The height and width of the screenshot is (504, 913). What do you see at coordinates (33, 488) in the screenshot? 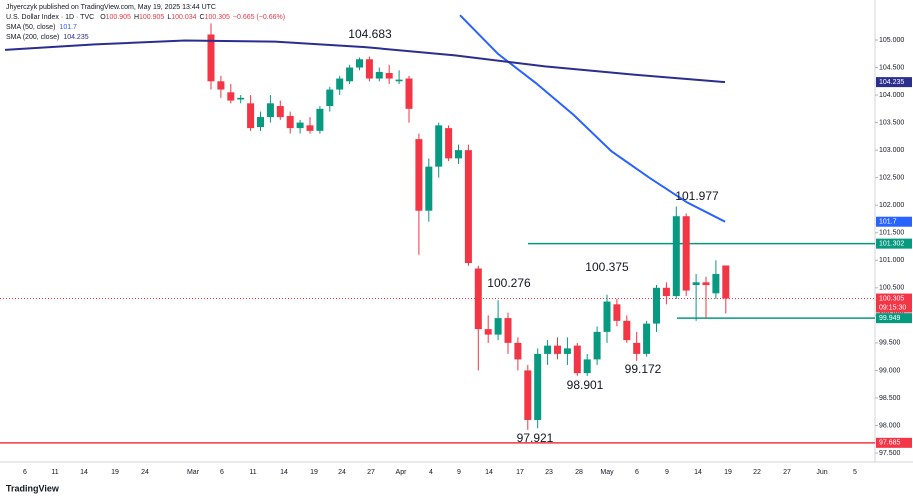
I see `footer-logo: TradingView` at bounding box center [33, 488].